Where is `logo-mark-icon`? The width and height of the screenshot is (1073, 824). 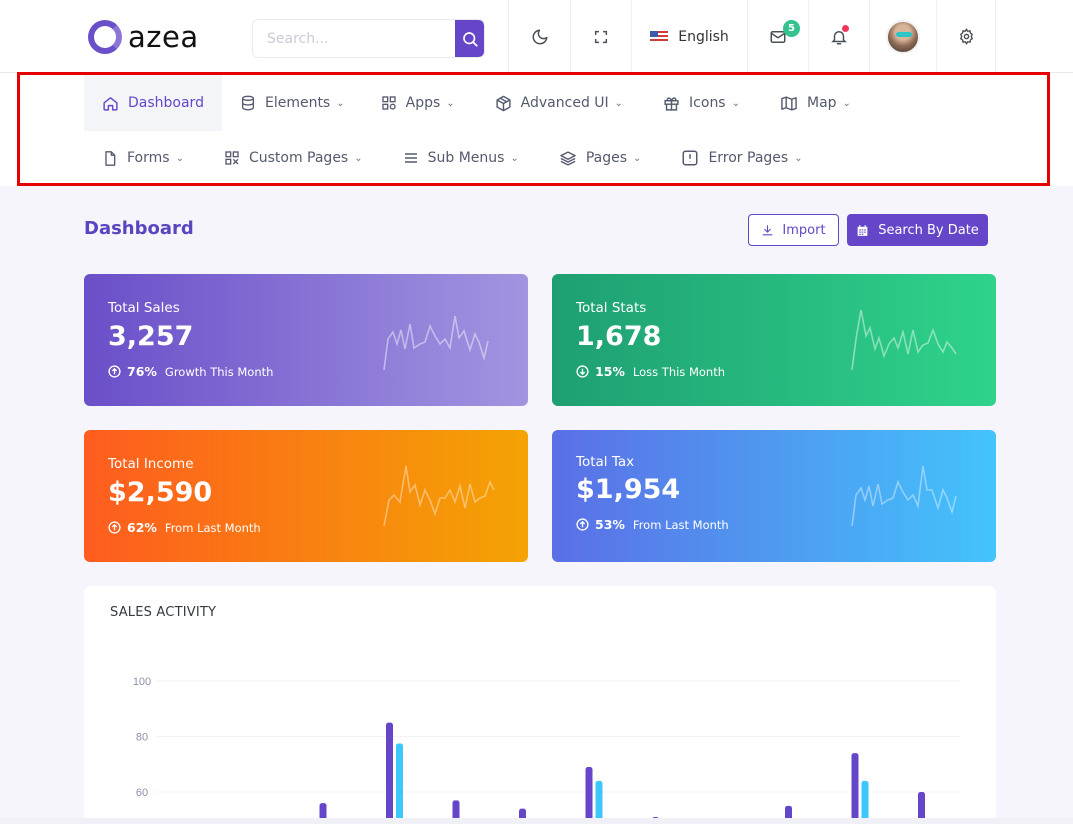
logo-mark-icon is located at coordinates (105, 37).